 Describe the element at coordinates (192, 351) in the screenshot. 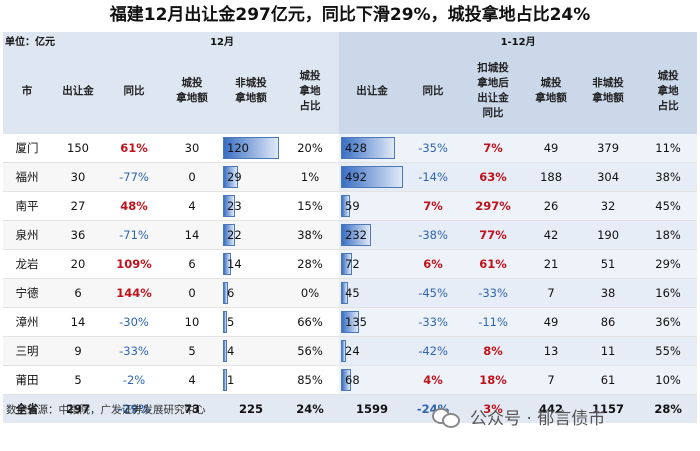

I see `cell-dec-lgfv: 5` at that location.